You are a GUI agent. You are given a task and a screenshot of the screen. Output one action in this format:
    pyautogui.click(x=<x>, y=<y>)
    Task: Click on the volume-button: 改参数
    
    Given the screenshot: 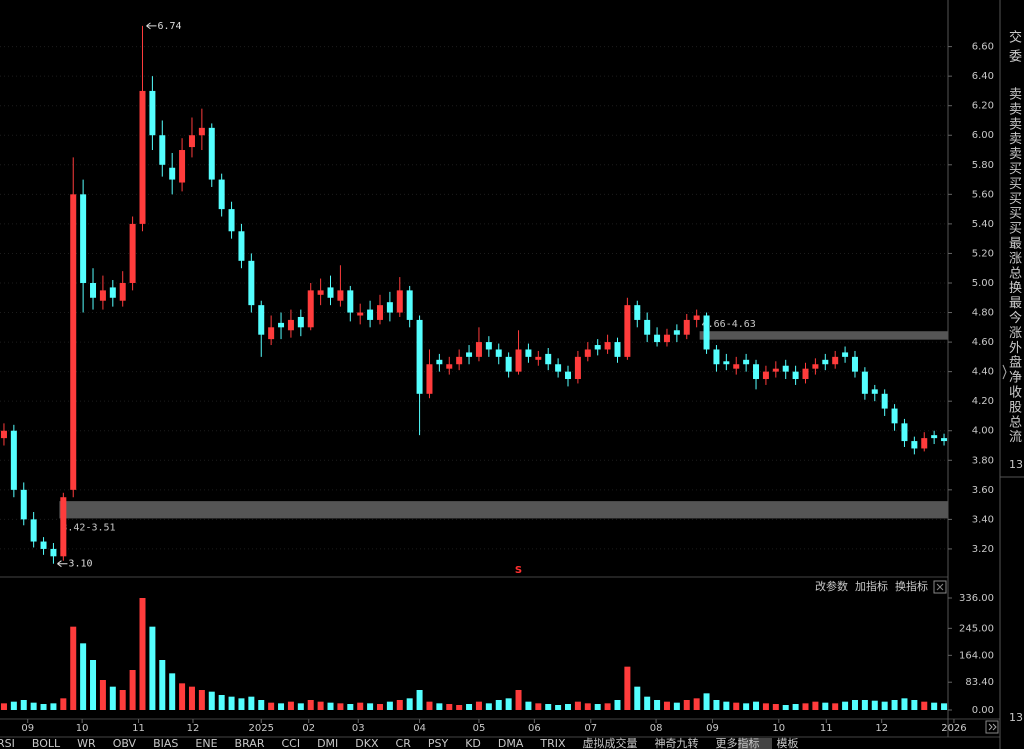 What is the action you would take?
    pyautogui.click(x=831, y=586)
    